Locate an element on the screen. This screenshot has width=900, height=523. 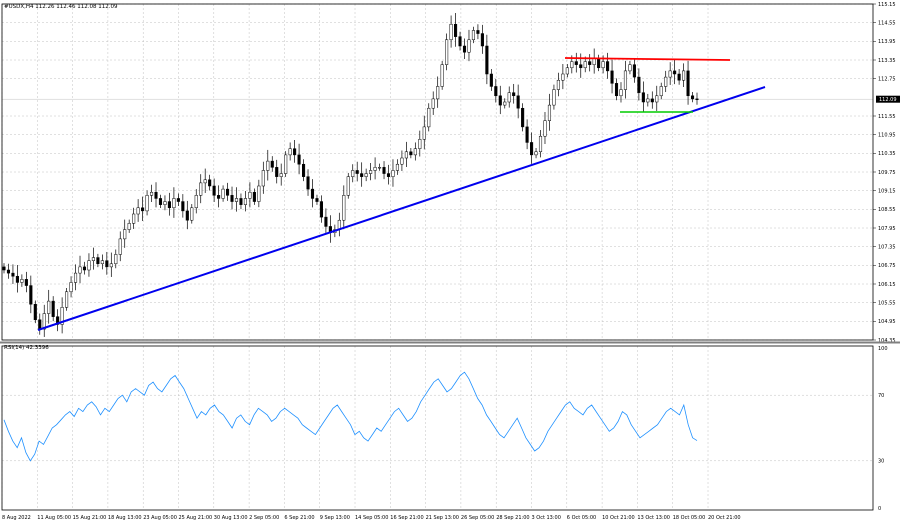
y-tick-label: 113.35 is located at coordinates (887, 61).